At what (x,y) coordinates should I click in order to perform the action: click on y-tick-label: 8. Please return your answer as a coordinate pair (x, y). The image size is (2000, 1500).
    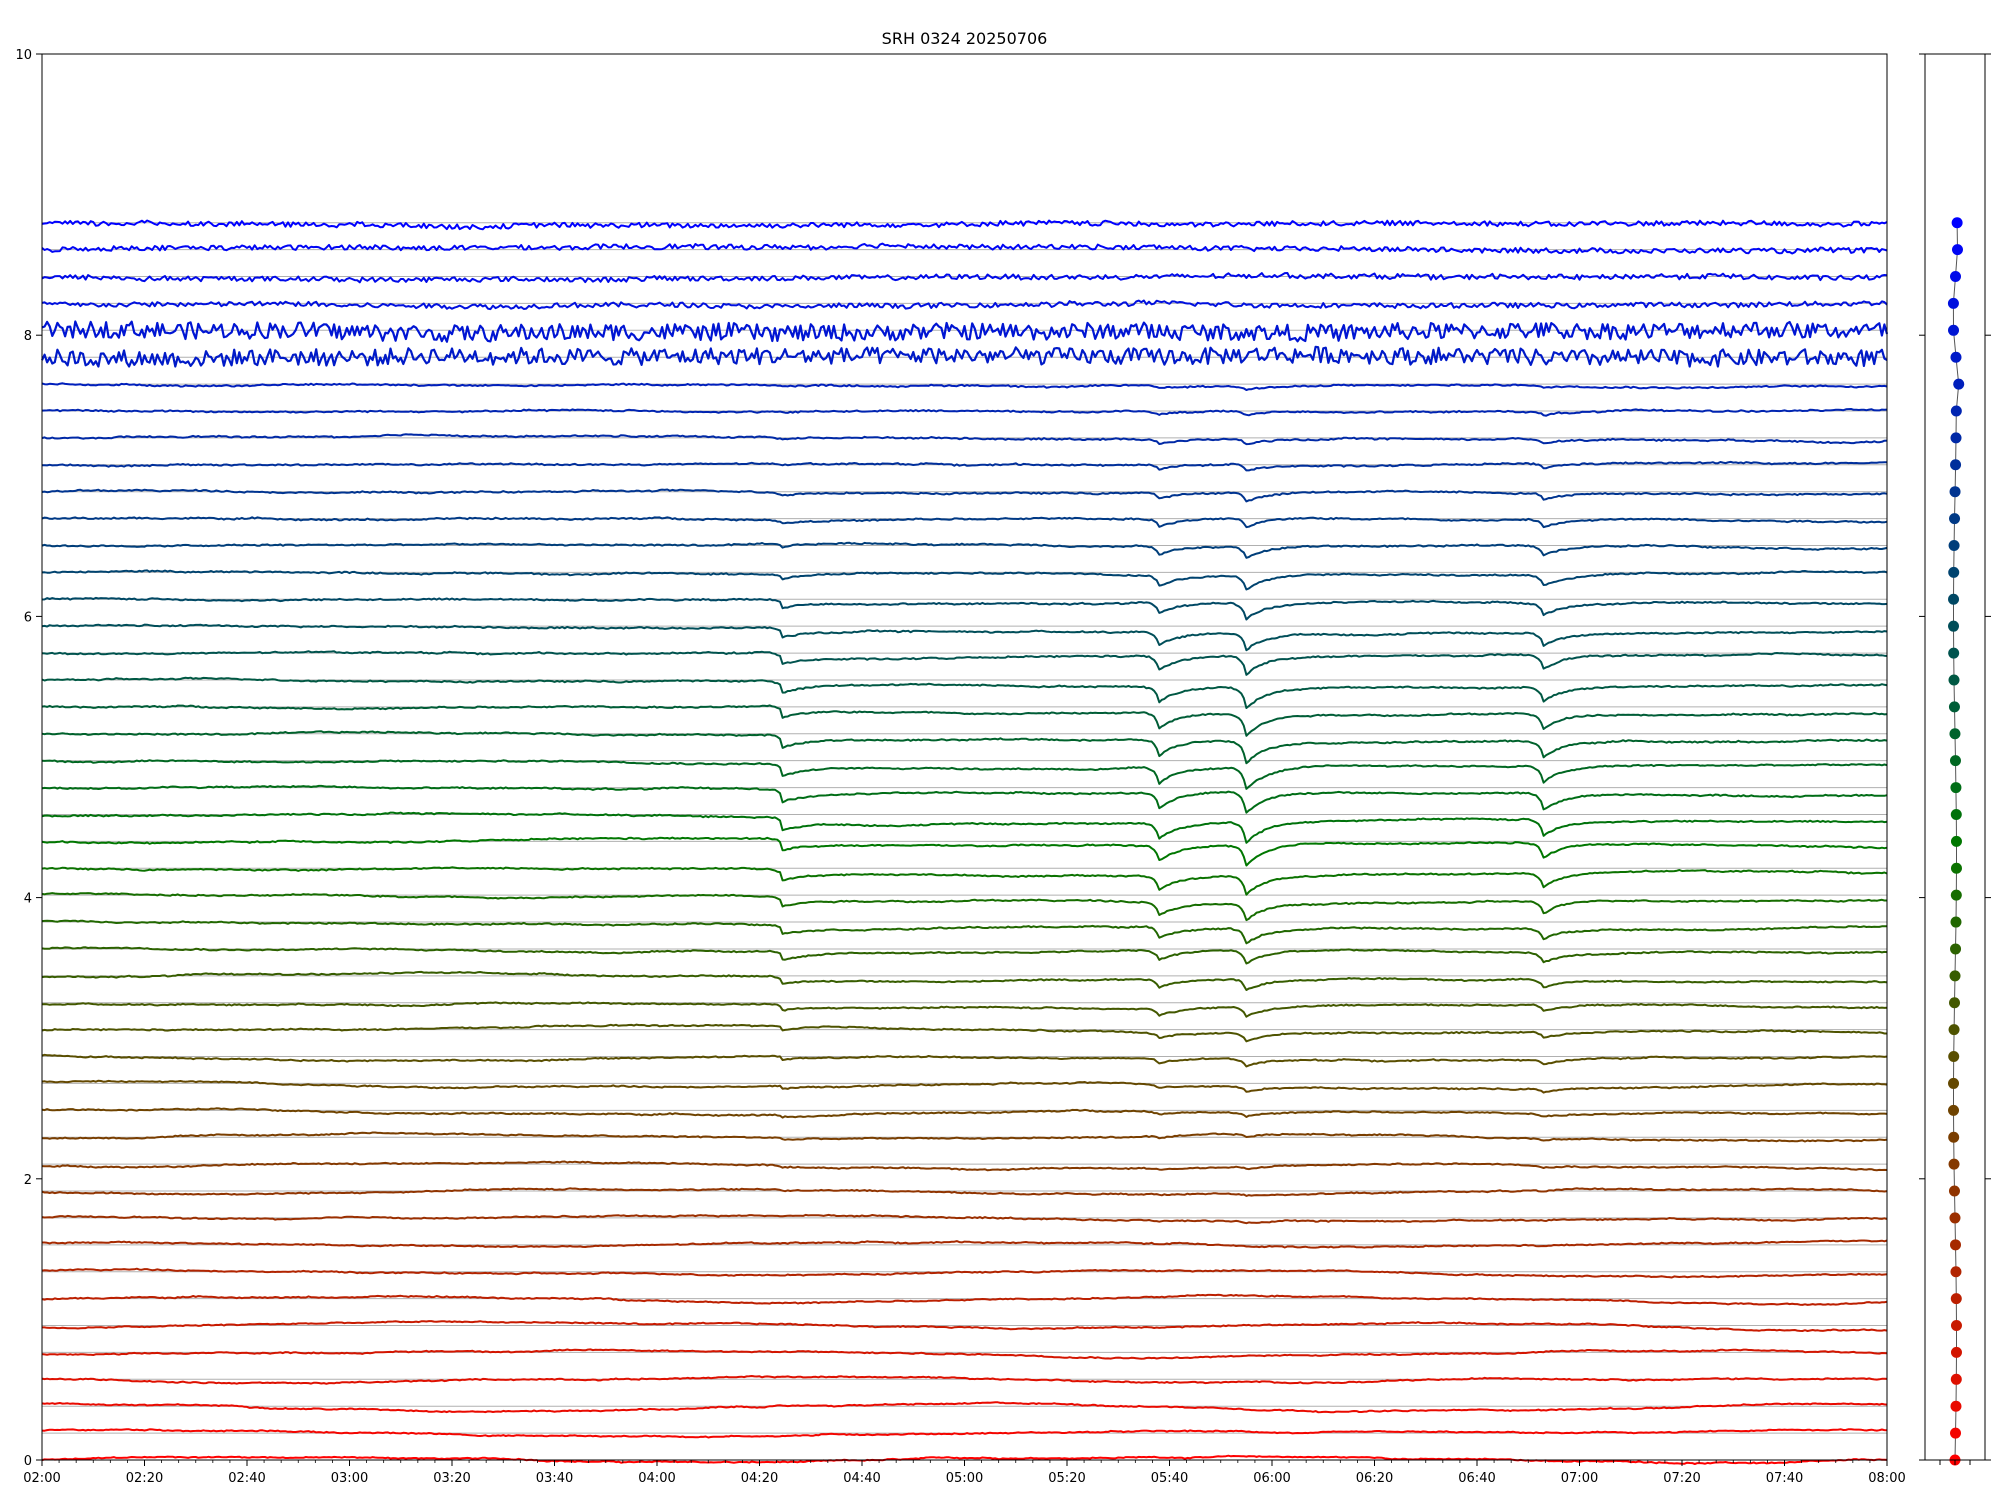
    Looking at the image, I should click on (28, 336).